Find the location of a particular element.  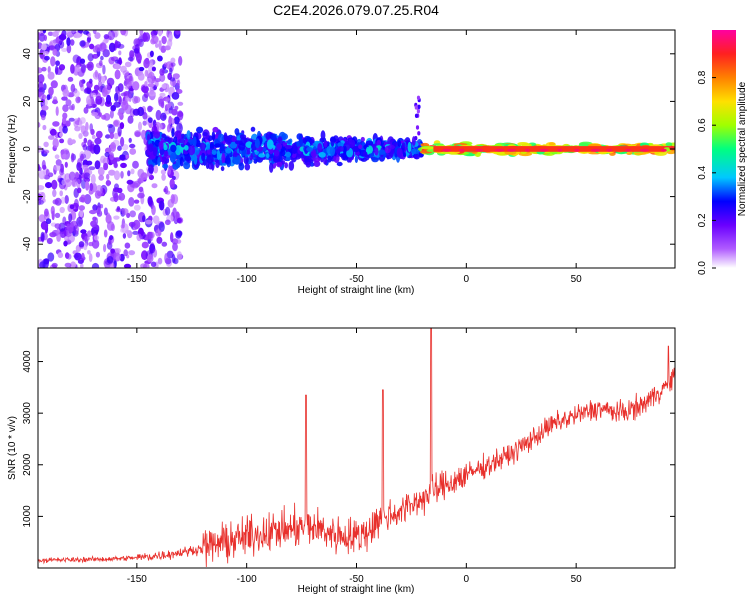

y-tick-label: 3000 is located at coordinates (27, 413).